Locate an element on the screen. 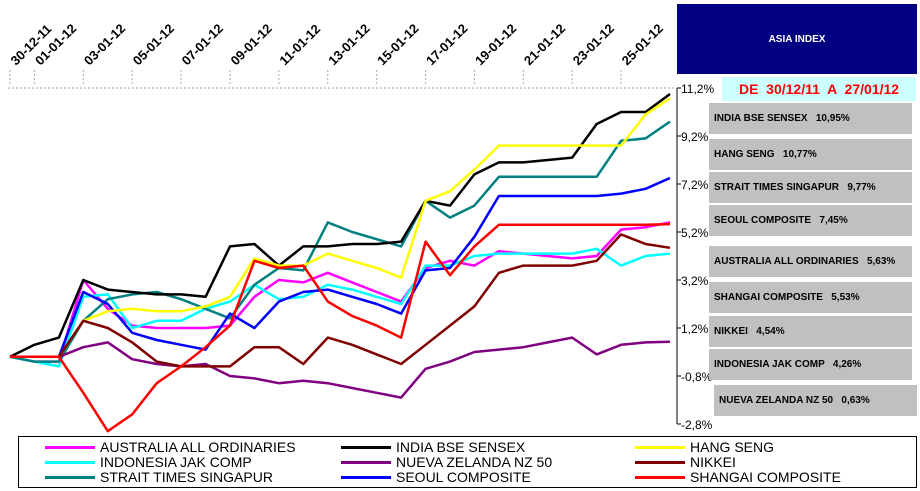  legend-item-seoul: SEOUL COMPOSITE is located at coordinates (436, 477).